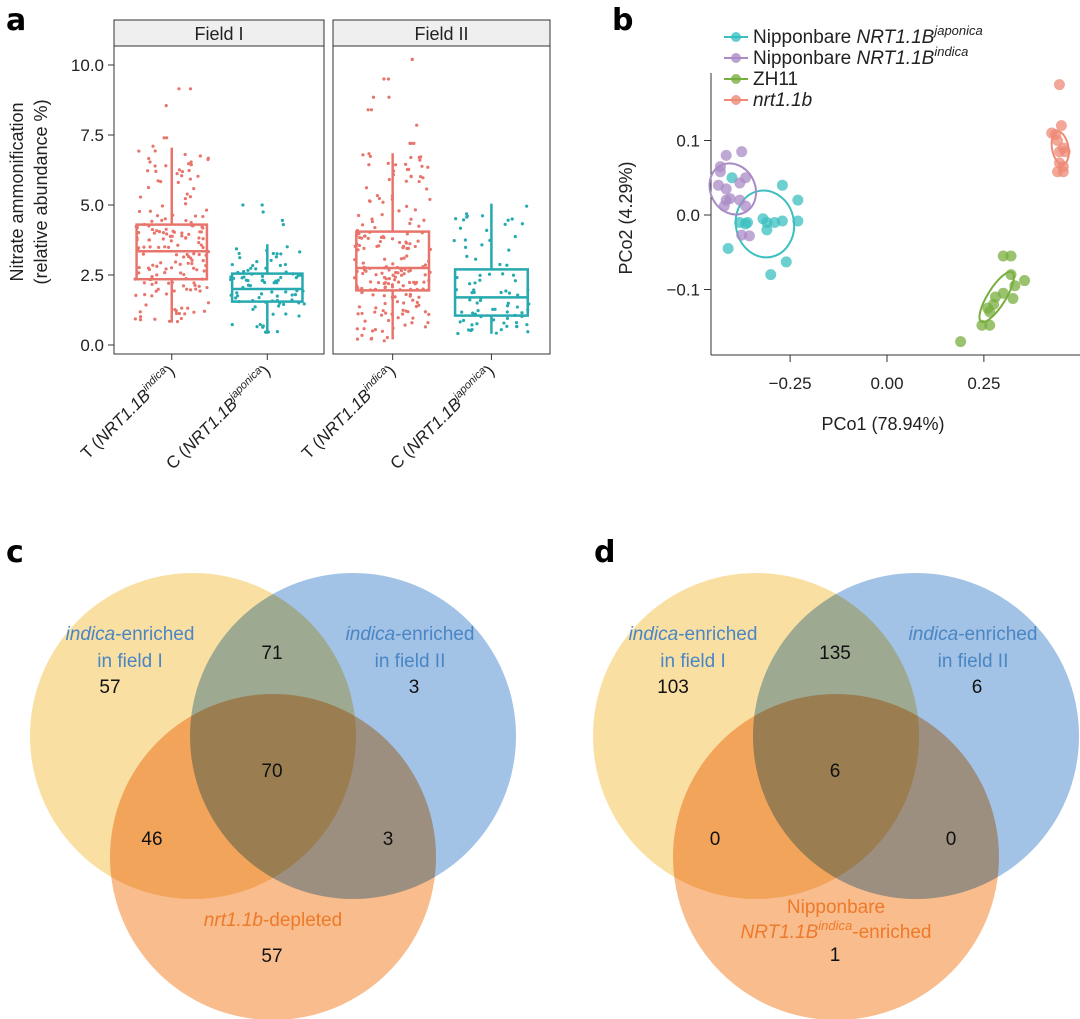  Describe the element at coordinates (92, 345) in the screenshot. I see `y-tick-label: 0.0` at that location.